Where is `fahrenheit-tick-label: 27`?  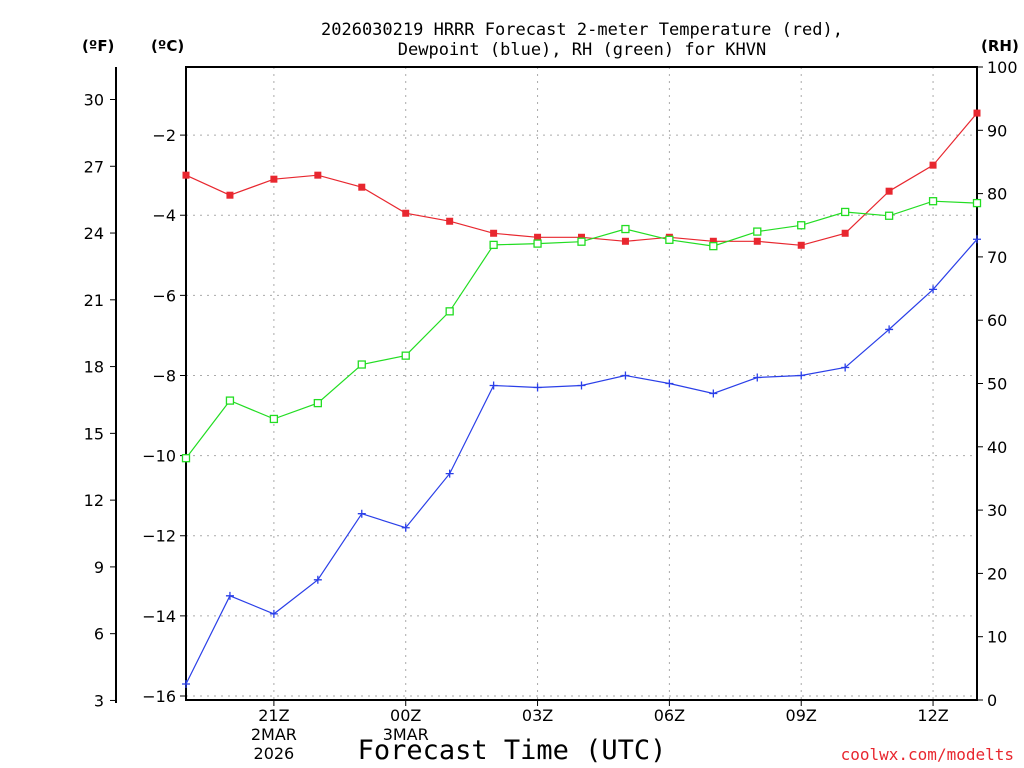 fahrenheit-tick-label: 27 is located at coordinates (94, 166).